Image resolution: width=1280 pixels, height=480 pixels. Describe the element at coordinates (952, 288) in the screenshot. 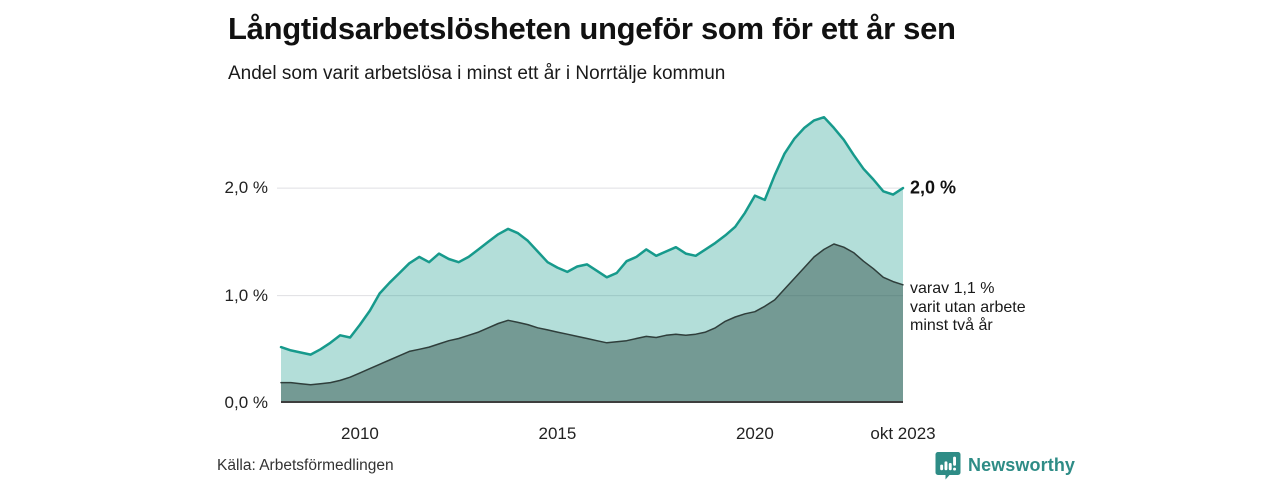

I see `annotation-line: varav 1,1 %` at that location.